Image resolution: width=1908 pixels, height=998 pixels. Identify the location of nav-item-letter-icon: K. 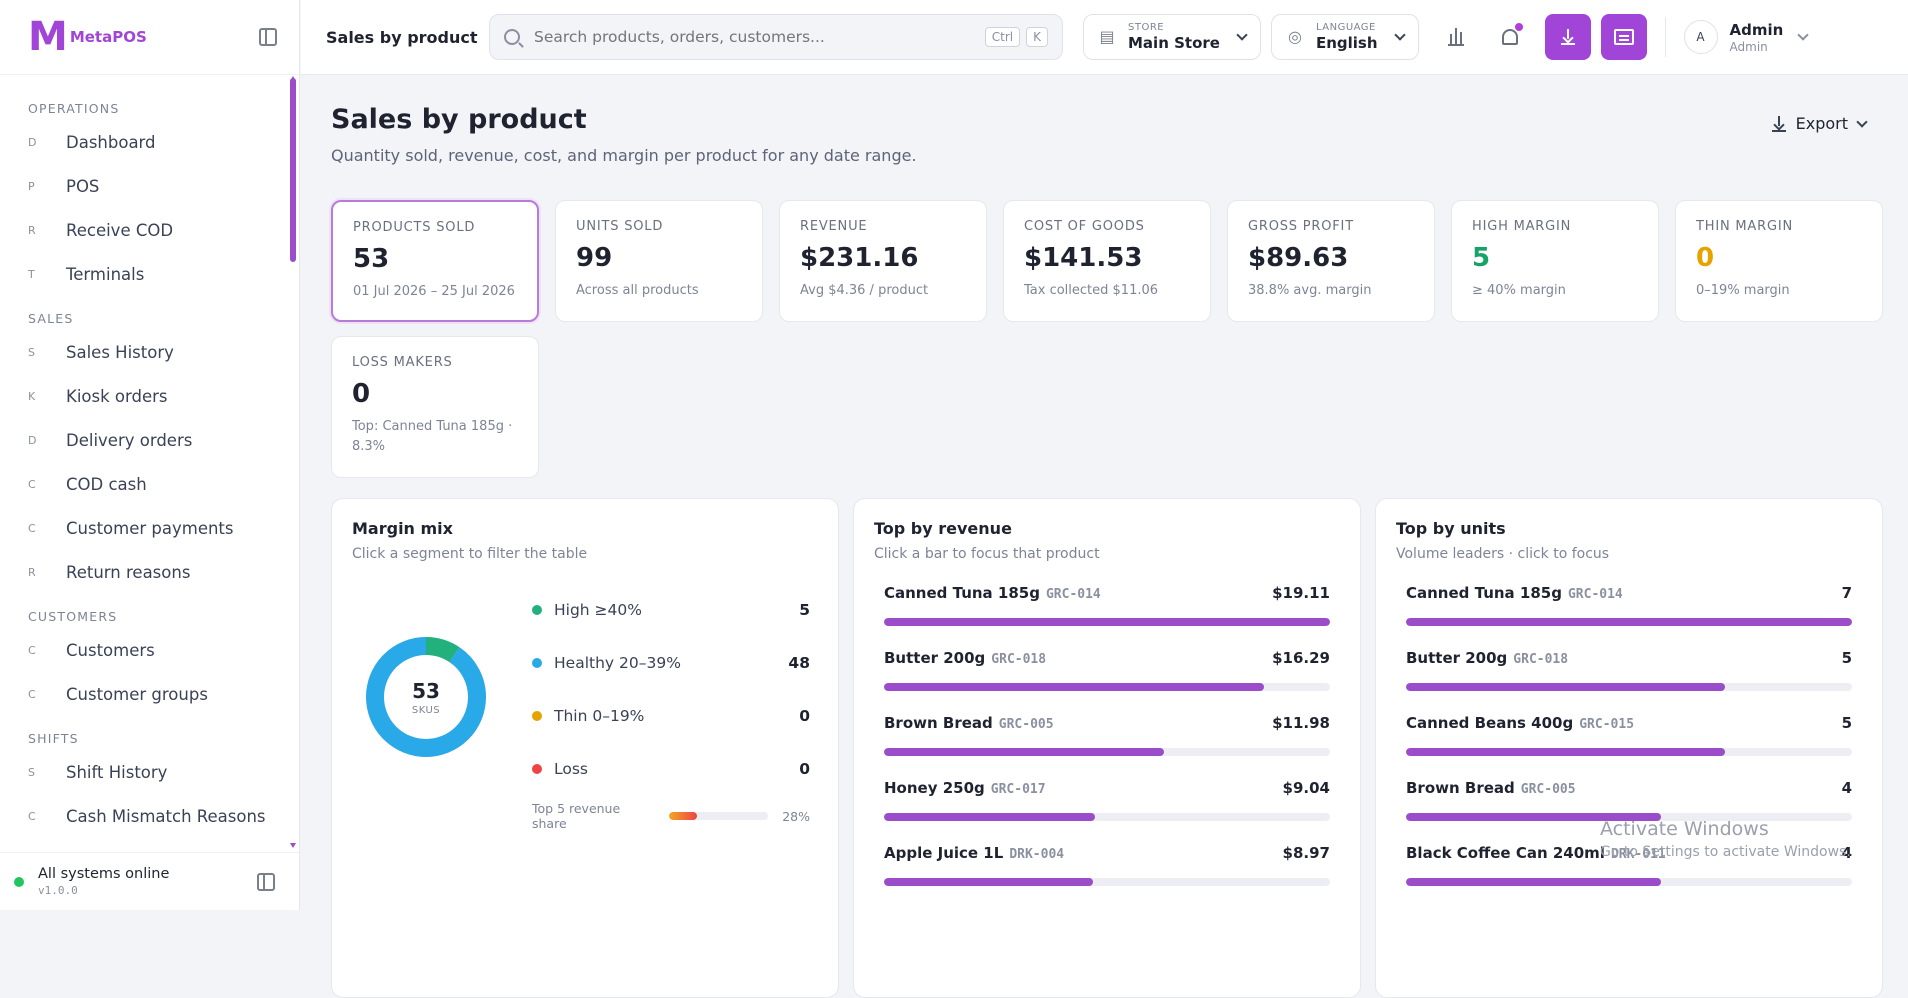
(47, 396).